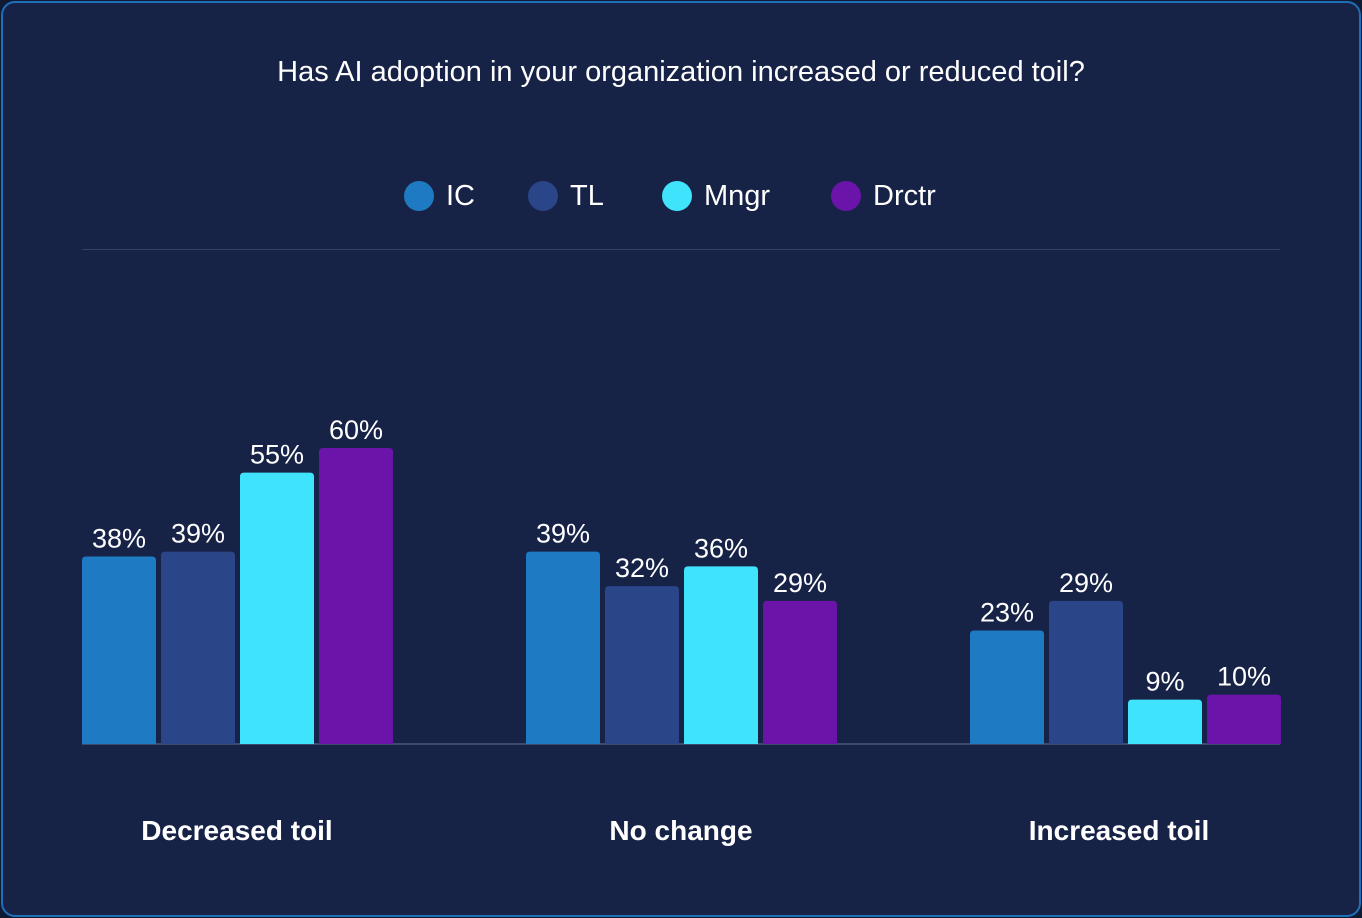  Describe the element at coordinates (587, 195) in the screenshot. I see `legend-label-tl: TL` at that location.